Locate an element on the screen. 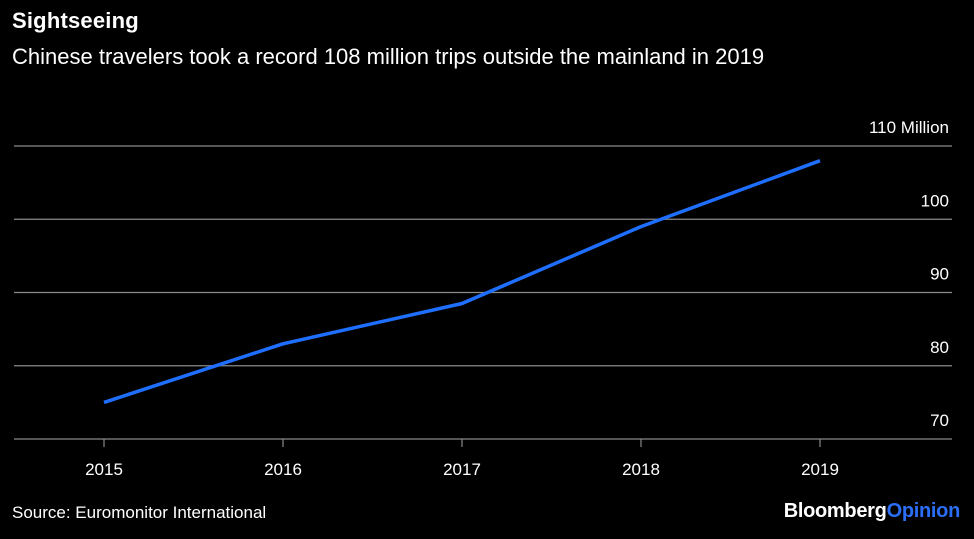 Image resolution: width=974 pixels, height=539 pixels. x-tick-label: 2019 is located at coordinates (820, 469).